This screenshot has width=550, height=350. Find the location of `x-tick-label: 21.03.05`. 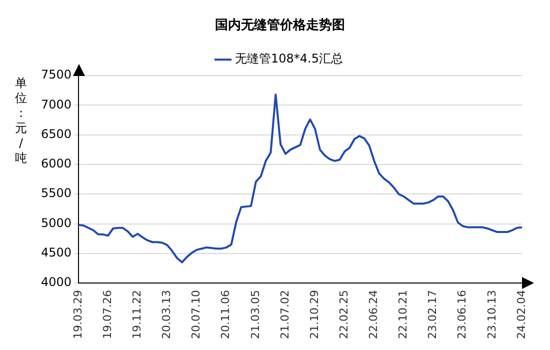

x-tick-label: 21.03.05 is located at coordinates (255, 314).